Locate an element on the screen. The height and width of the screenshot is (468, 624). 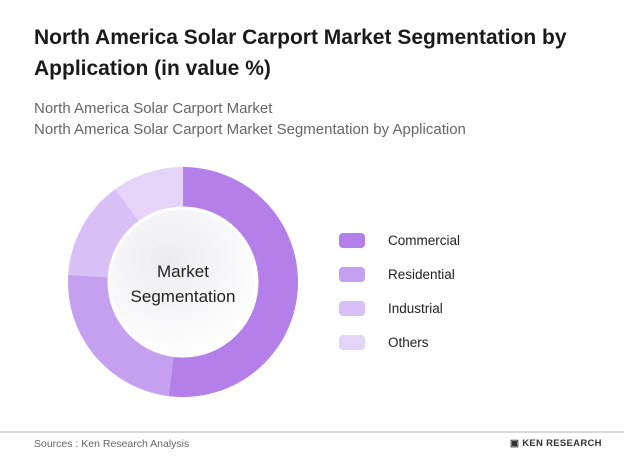
legend-item-residential: Residential is located at coordinates (397, 274).